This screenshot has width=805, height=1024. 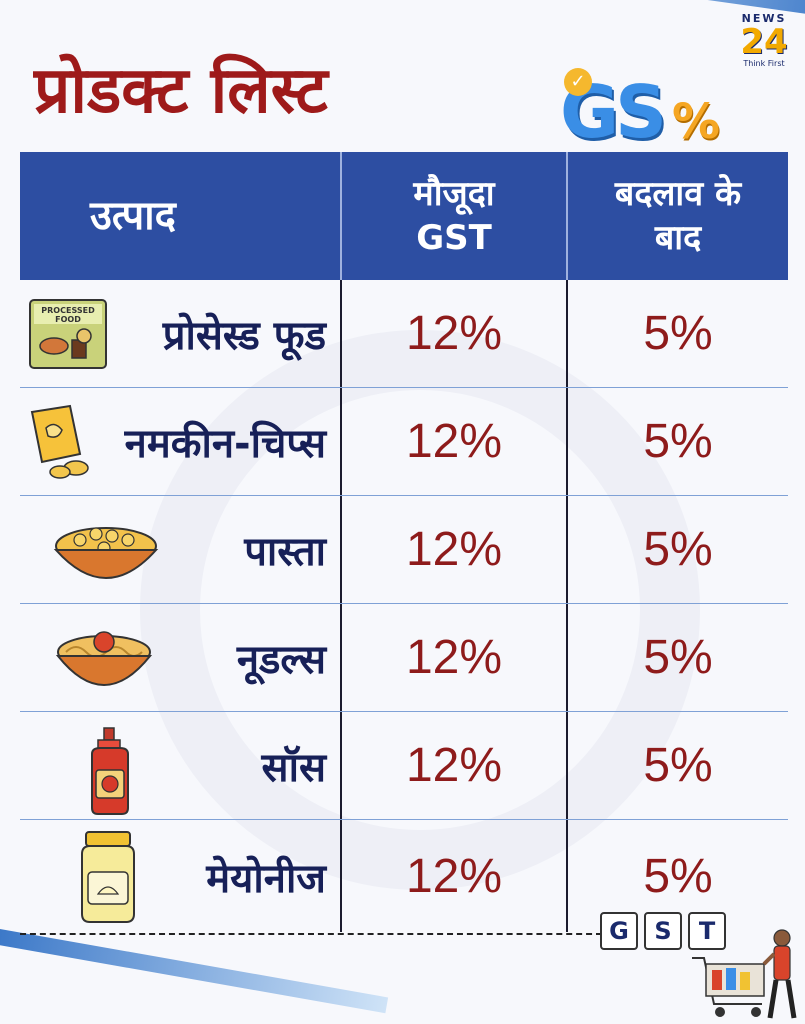 I want to click on sauce-bottle-icon, so click(x=110, y=770).